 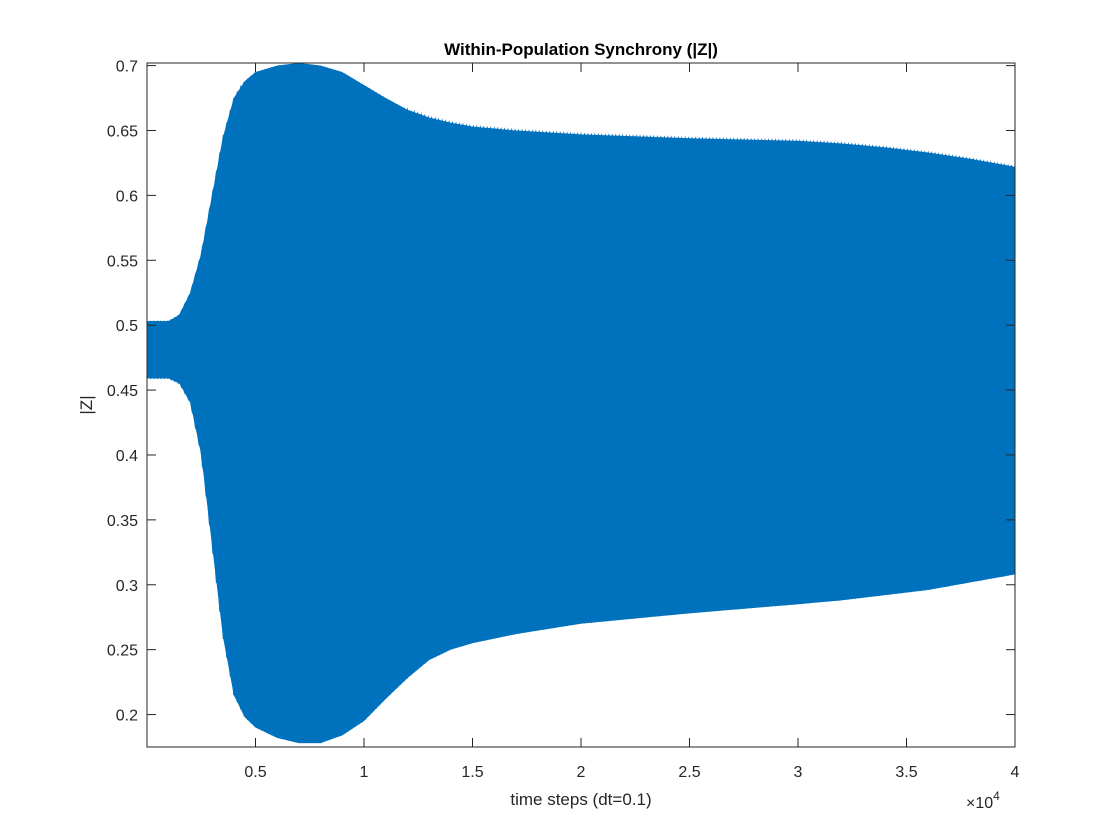 What do you see at coordinates (122, 521) in the screenshot?
I see `y-tick-label: 0.35` at bounding box center [122, 521].